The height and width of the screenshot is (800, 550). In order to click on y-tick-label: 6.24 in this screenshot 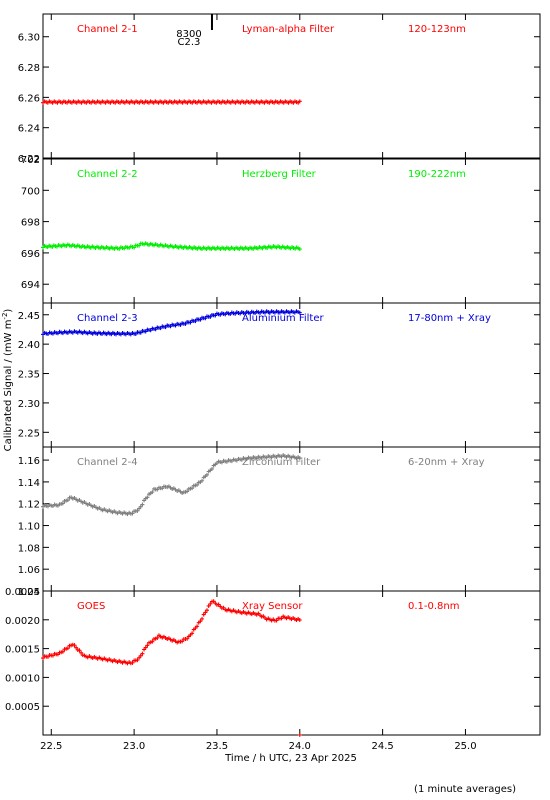, I will do `click(29, 129)`.